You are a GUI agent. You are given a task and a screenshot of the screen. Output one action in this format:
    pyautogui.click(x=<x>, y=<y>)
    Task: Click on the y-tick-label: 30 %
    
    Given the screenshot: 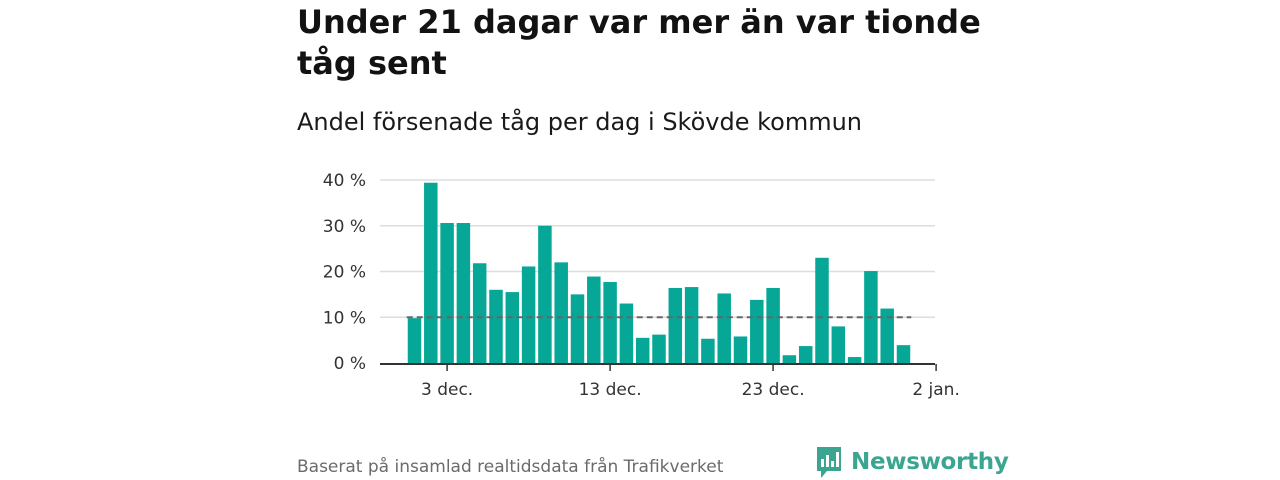 What is the action you would take?
    pyautogui.click(x=344, y=227)
    